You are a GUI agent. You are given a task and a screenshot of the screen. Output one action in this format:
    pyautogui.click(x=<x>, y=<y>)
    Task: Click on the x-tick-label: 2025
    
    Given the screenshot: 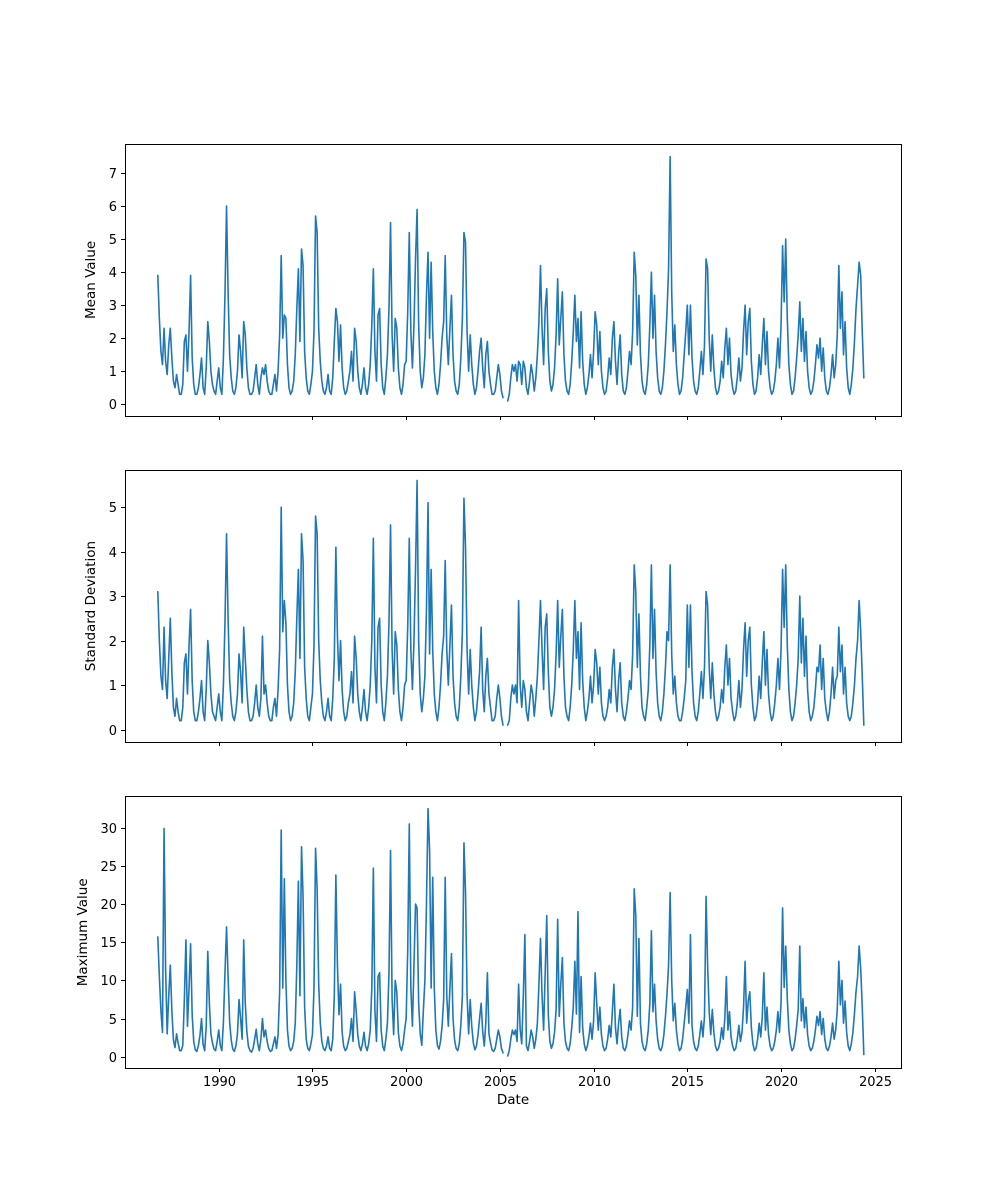 What is the action you would take?
    pyautogui.click(x=875, y=1082)
    